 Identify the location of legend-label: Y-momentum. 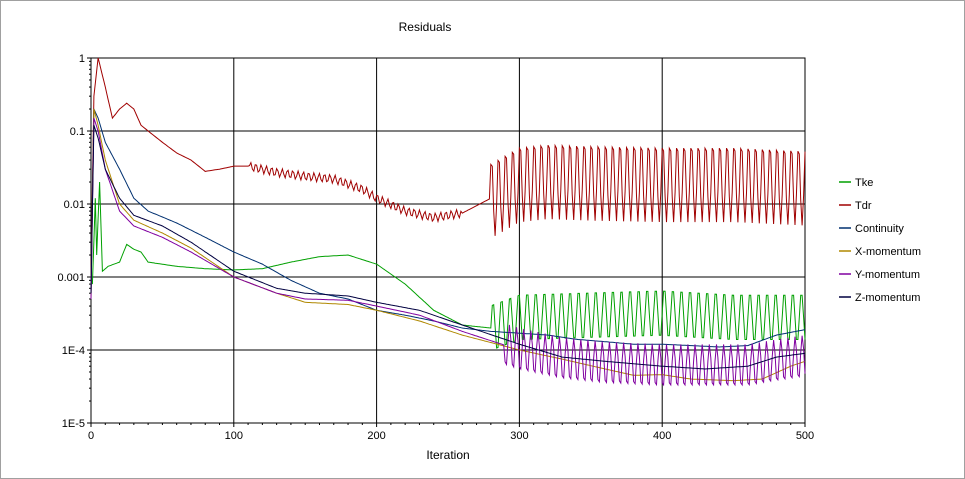
(887, 275).